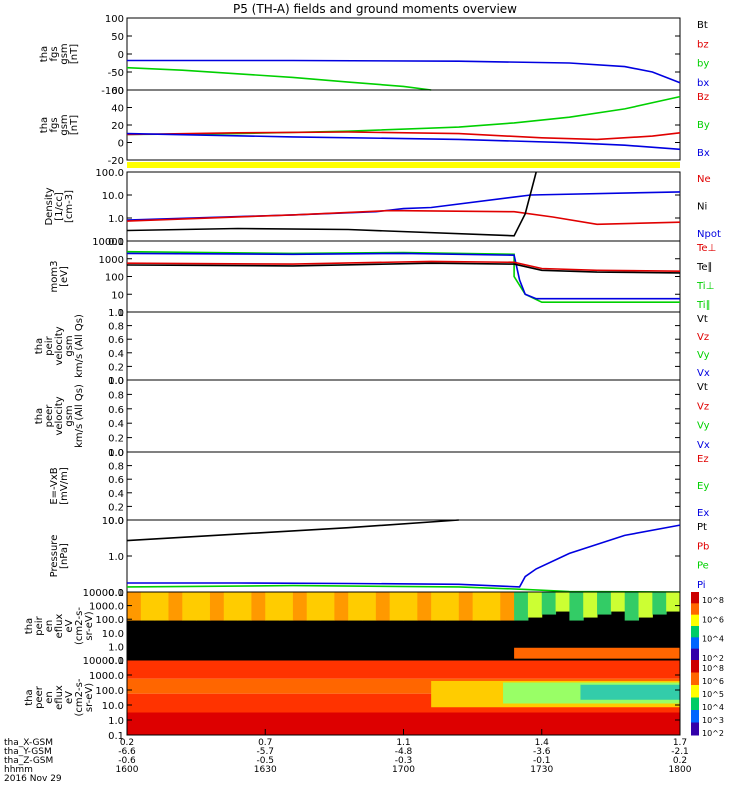 The width and height of the screenshot is (750, 800). I want to click on series-line-Ti∥, so click(403, 268).